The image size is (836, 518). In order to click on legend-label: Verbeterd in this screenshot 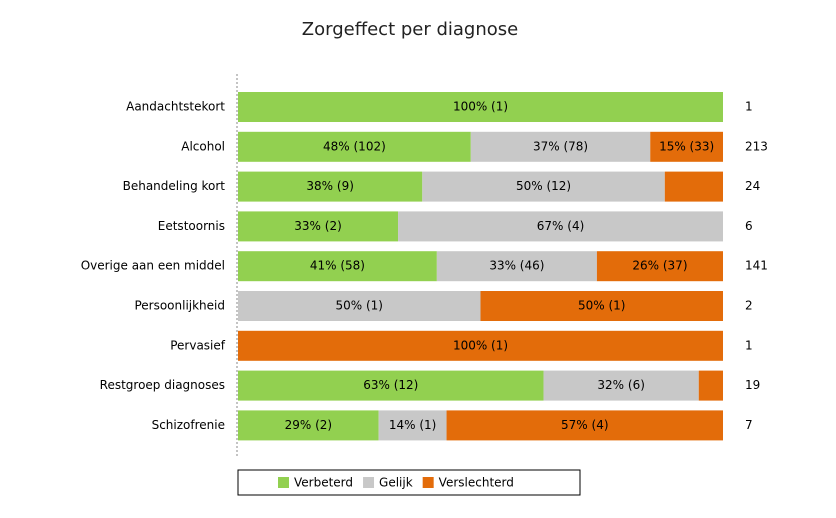, I will do `click(323, 483)`.